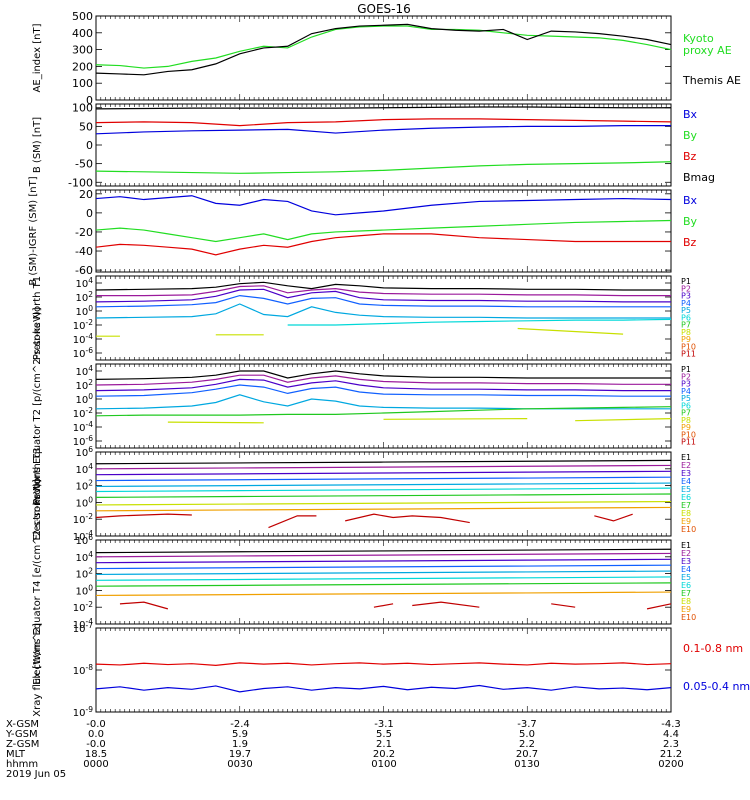  What do you see at coordinates (82, 50) in the screenshot?
I see `y-tick-label: 300` at bounding box center [82, 50].